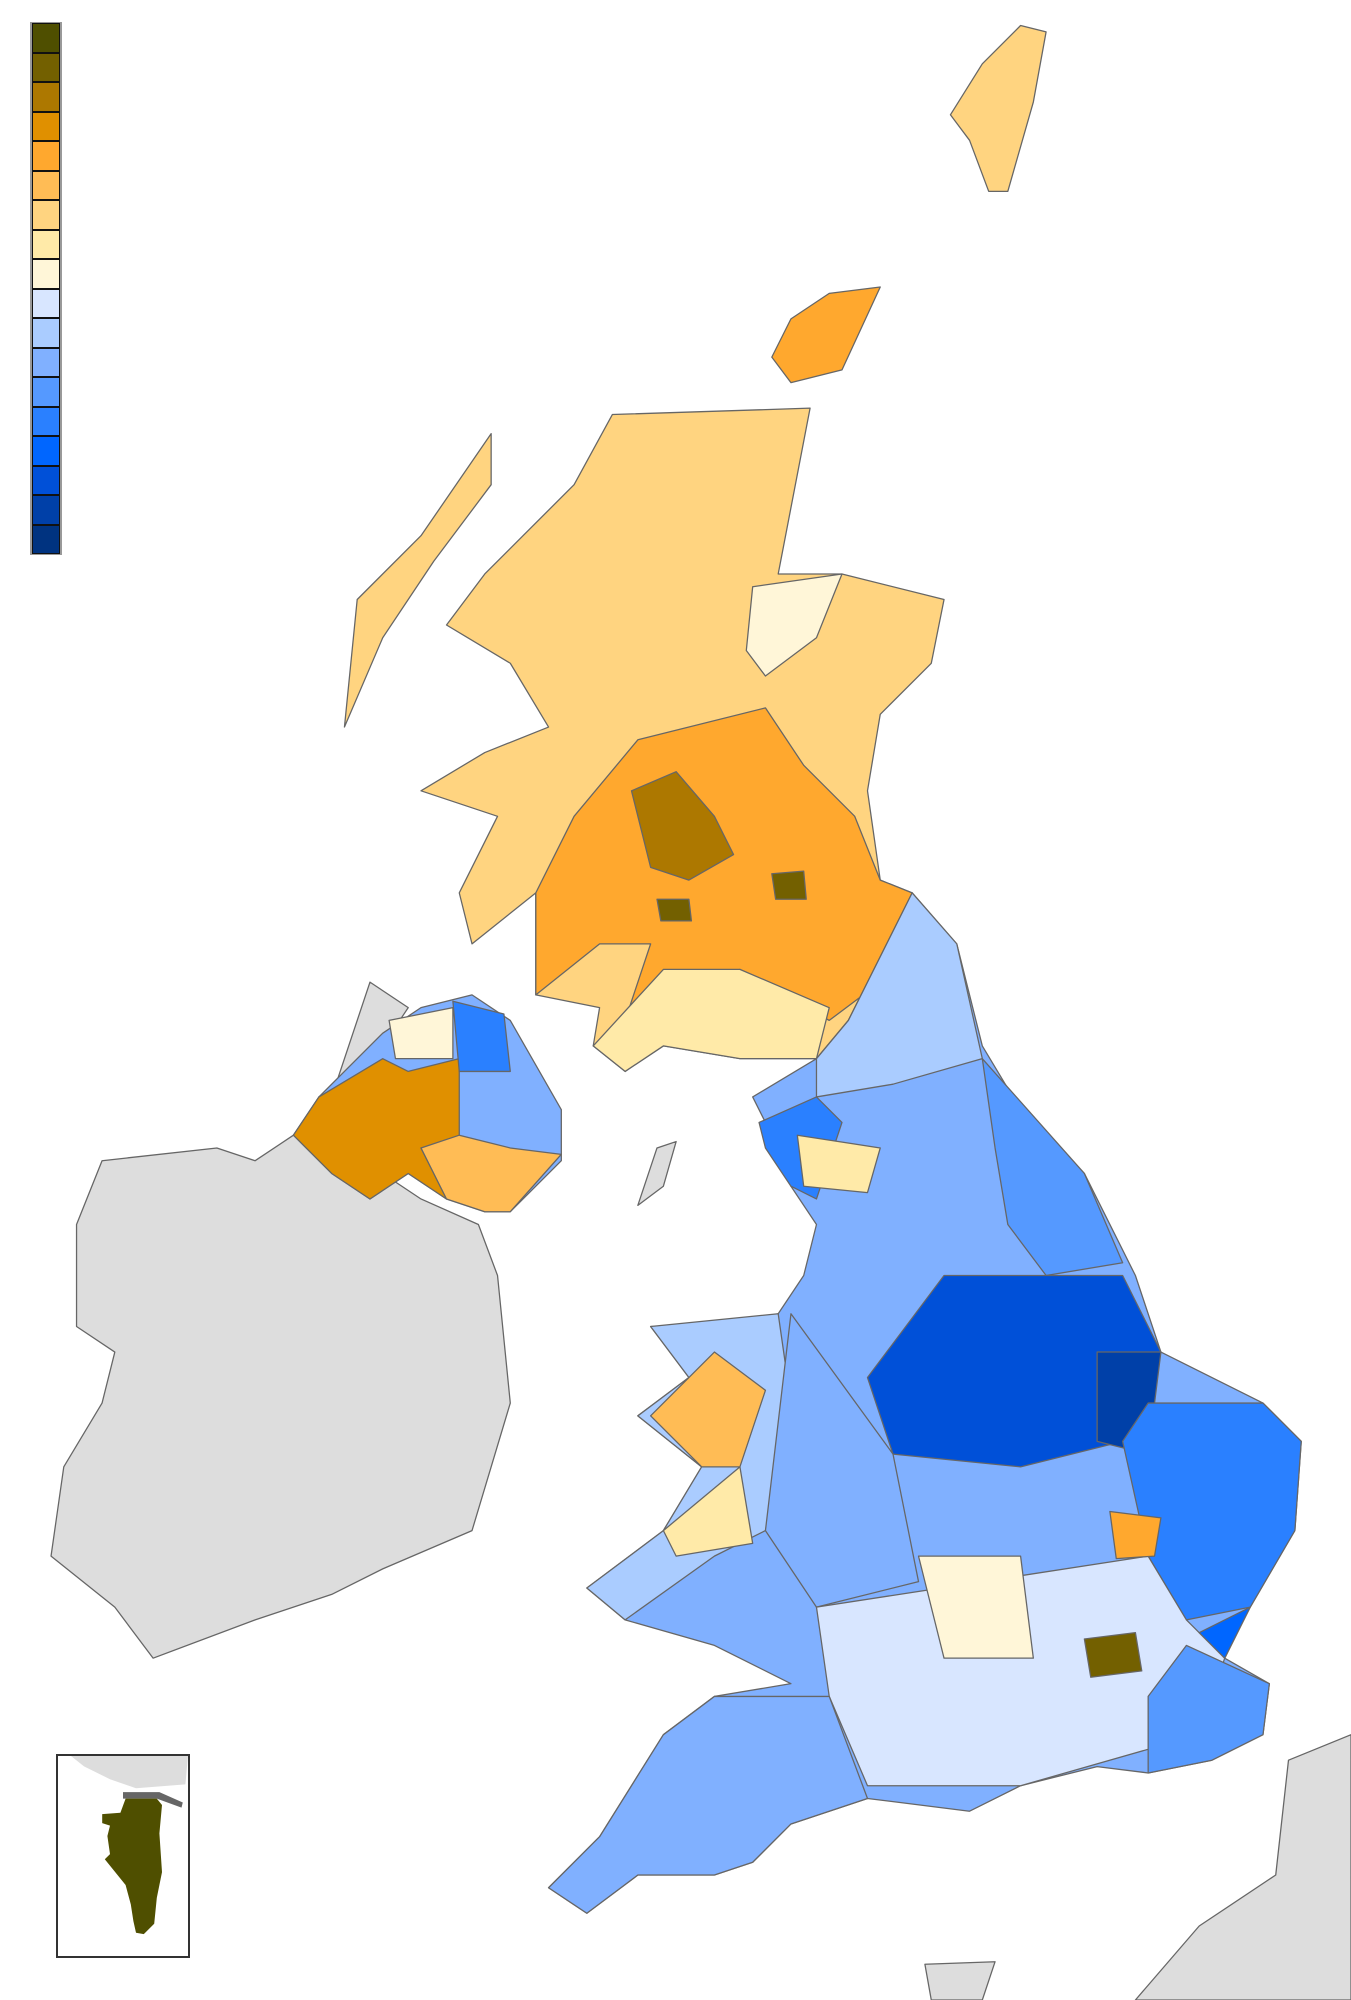 The width and height of the screenshot is (1351, 2000). Describe the element at coordinates (794, 625) in the screenshot. I see `region-scotland-ne` at that location.